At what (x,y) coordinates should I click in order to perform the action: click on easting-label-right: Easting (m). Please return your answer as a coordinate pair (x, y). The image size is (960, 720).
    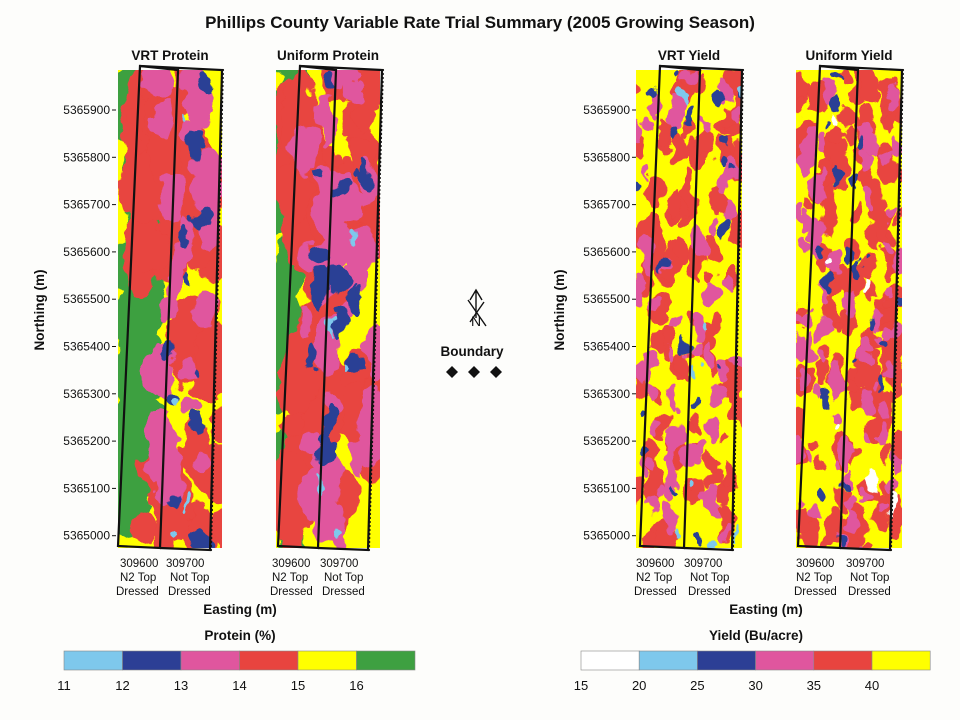
    Looking at the image, I should click on (766, 609).